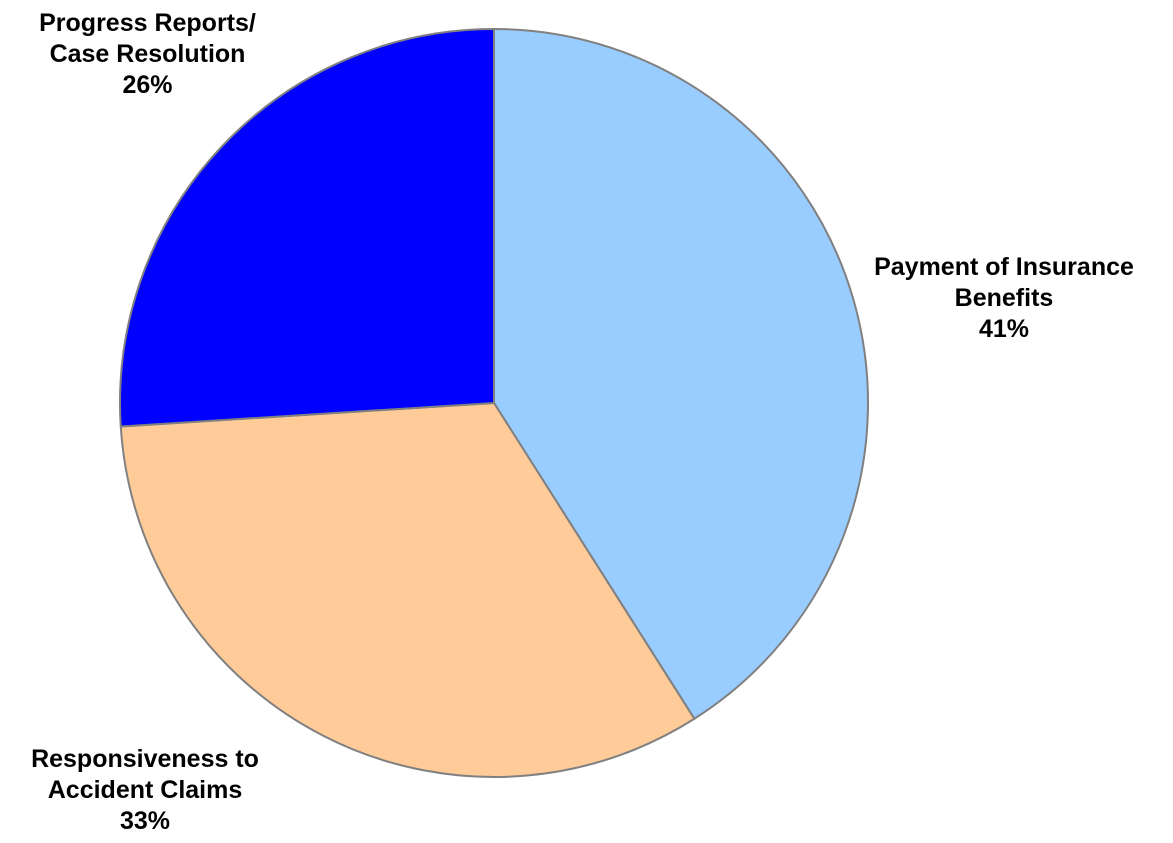 The height and width of the screenshot is (843, 1173). I want to click on slice-label-progress-reports-case-resolution: Progress Reports/ Case Resolution 26%, so click(147, 54).